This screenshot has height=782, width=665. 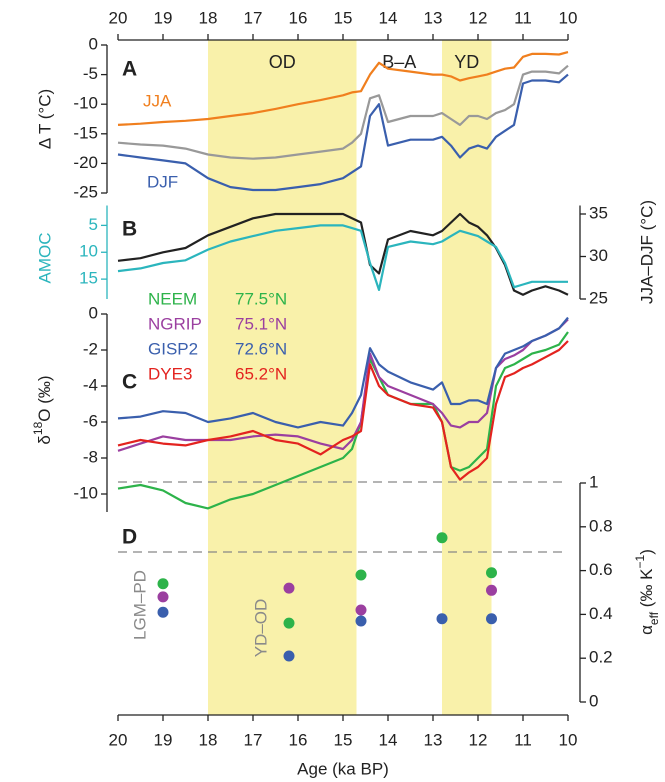 I want to click on y-tick-label: 10, so click(x=88, y=251).